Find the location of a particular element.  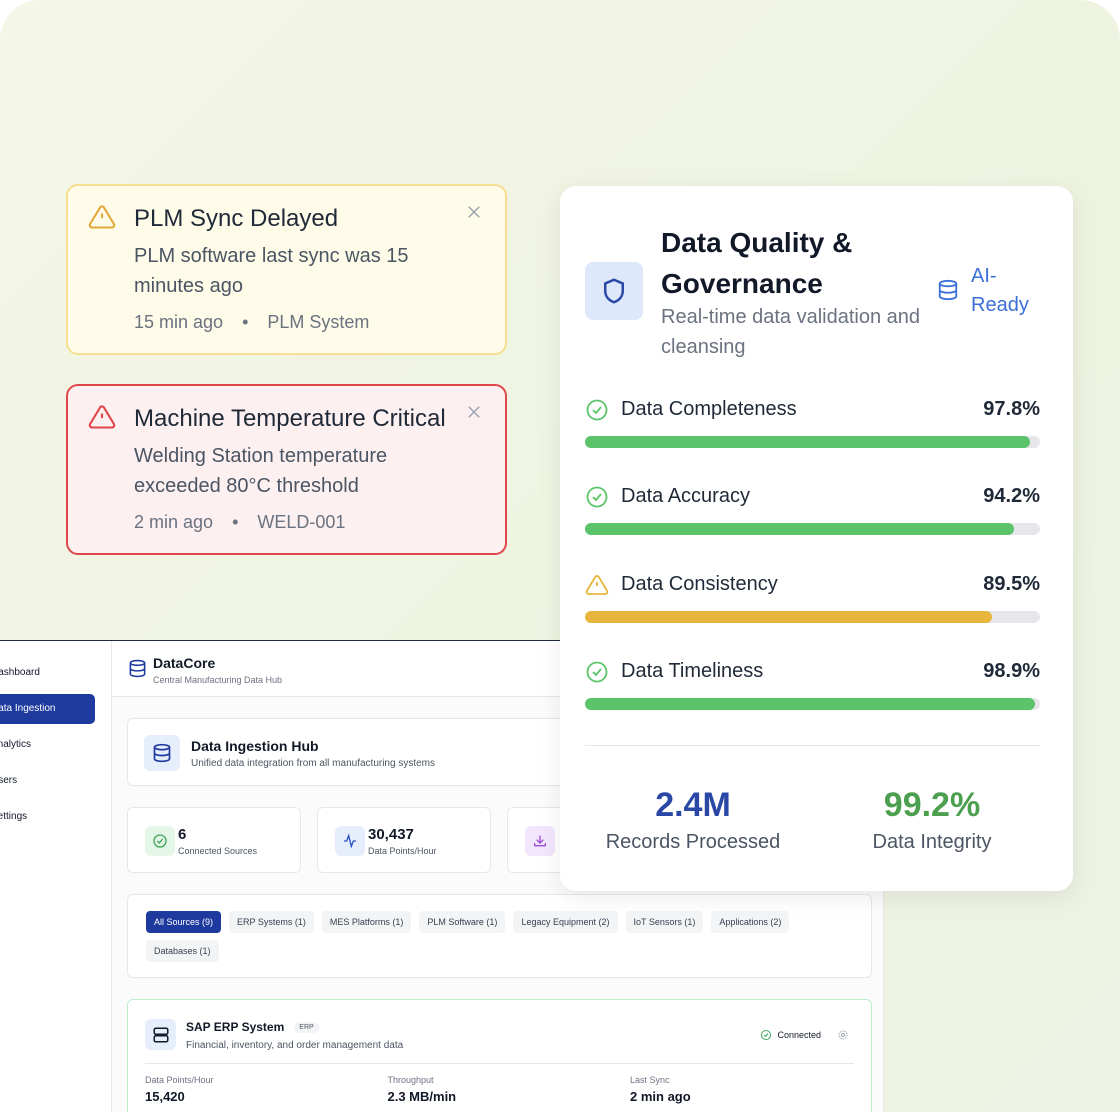

source-icon is located at coordinates (160, 1034).